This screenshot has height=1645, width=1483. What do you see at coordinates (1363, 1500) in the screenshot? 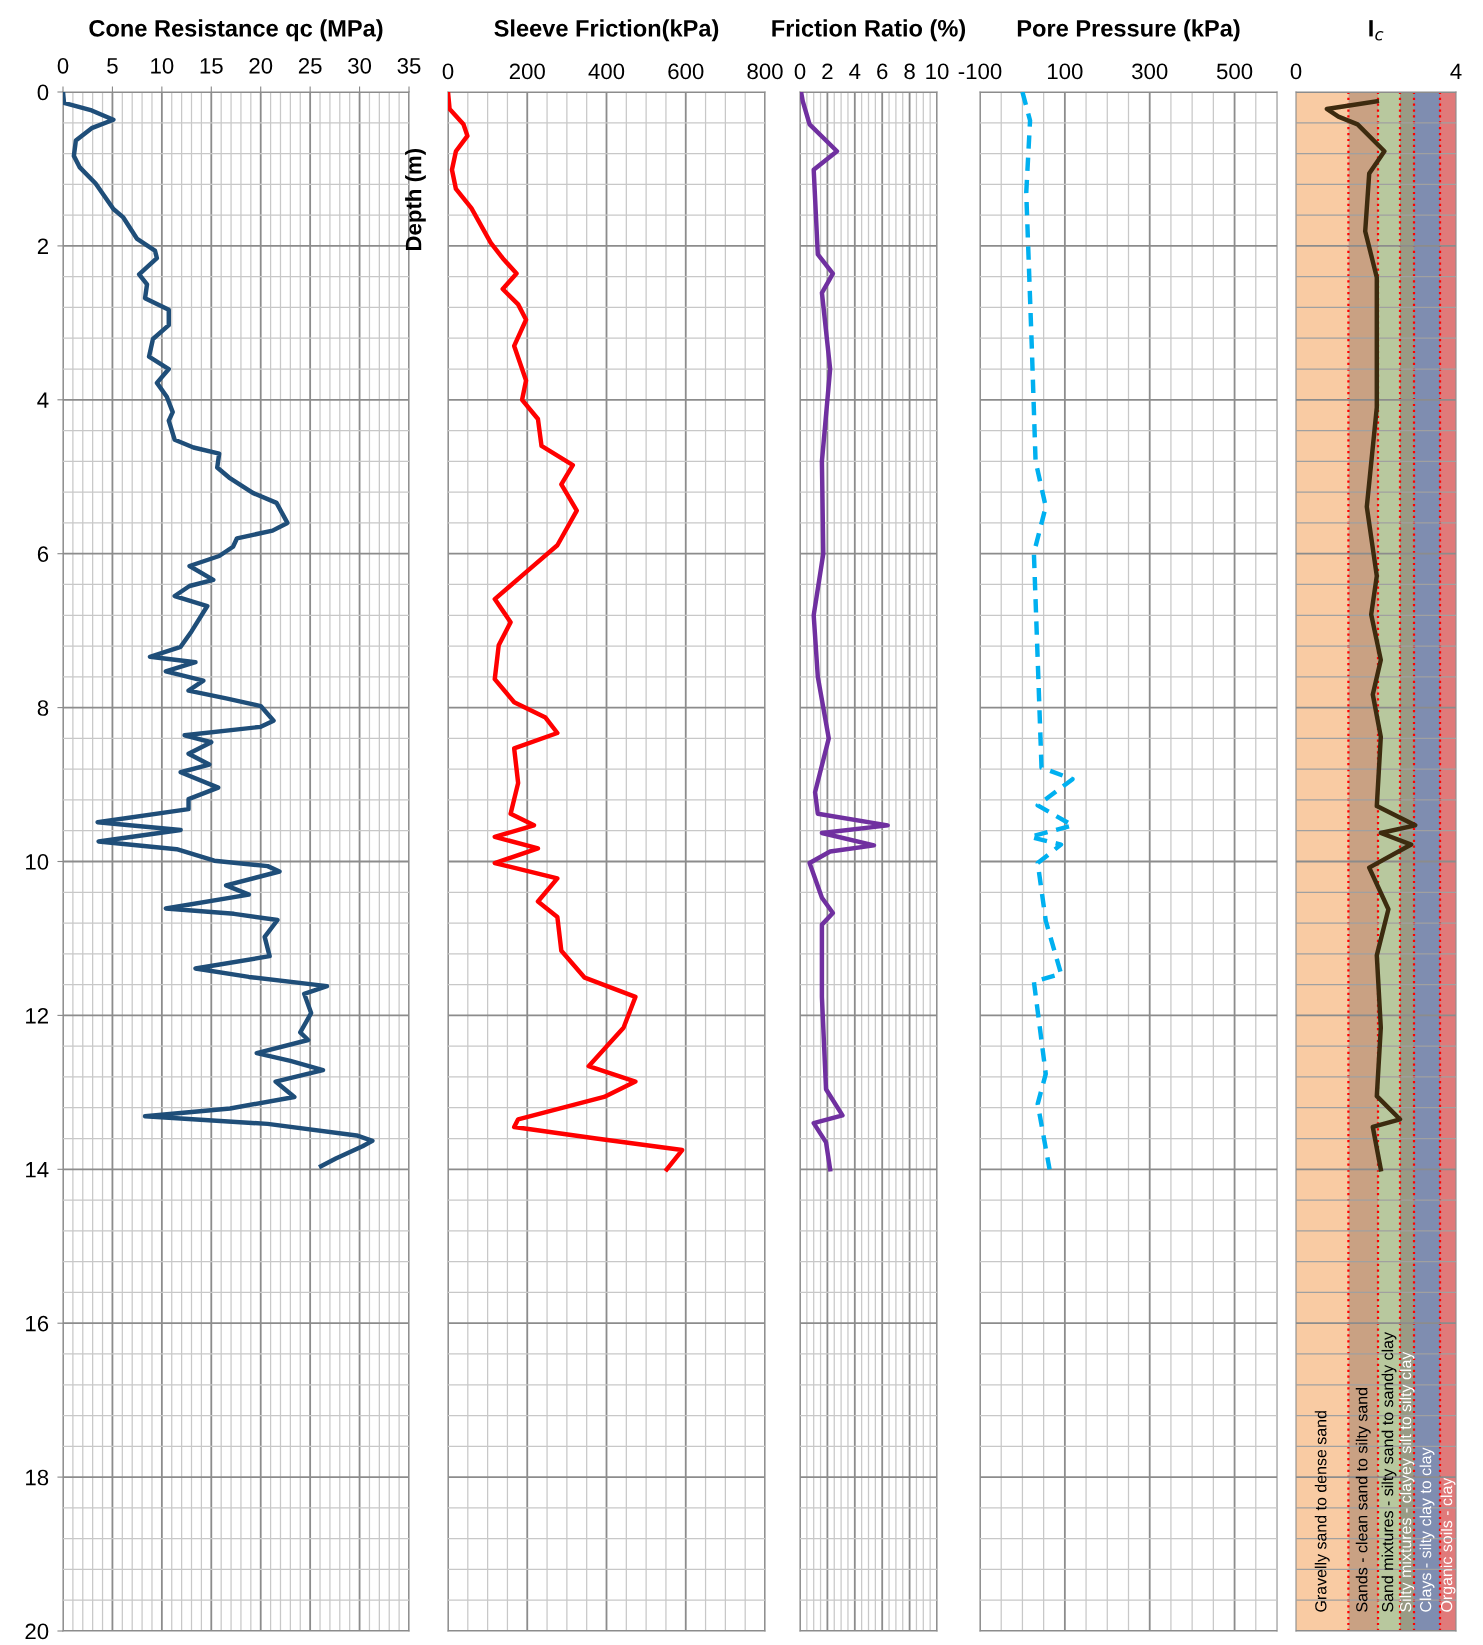
I see `band-label: Sands - clean sand to silty sand` at bounding box center [1363, 1500].